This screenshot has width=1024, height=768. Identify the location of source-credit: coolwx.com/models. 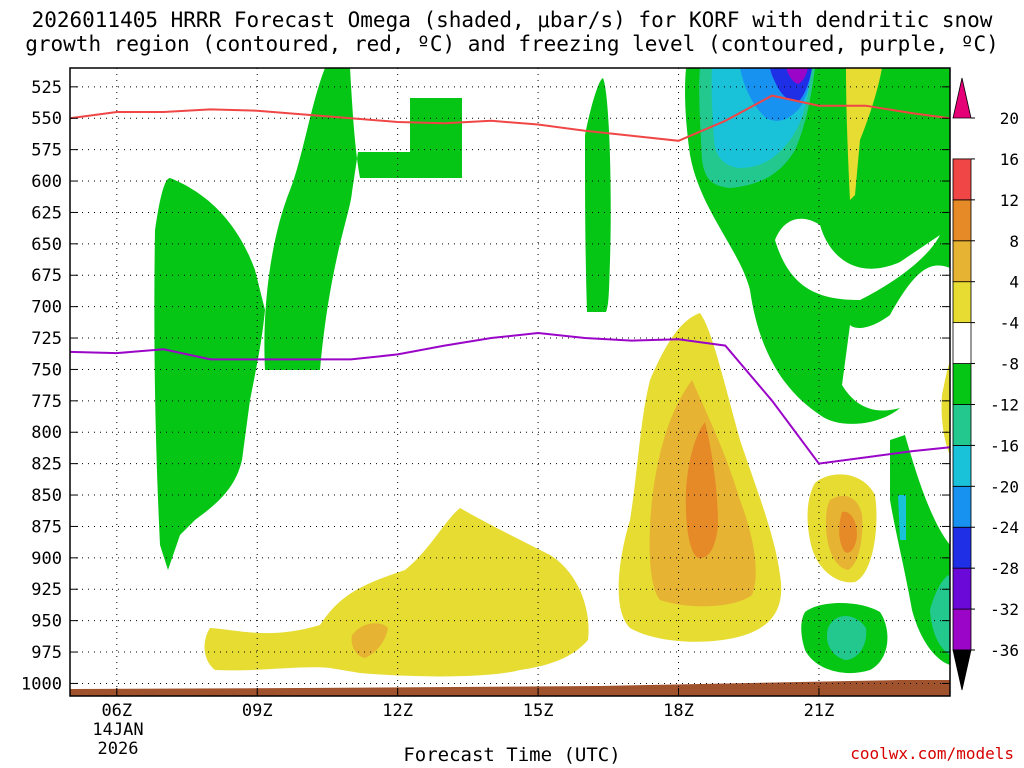
(932, 753).